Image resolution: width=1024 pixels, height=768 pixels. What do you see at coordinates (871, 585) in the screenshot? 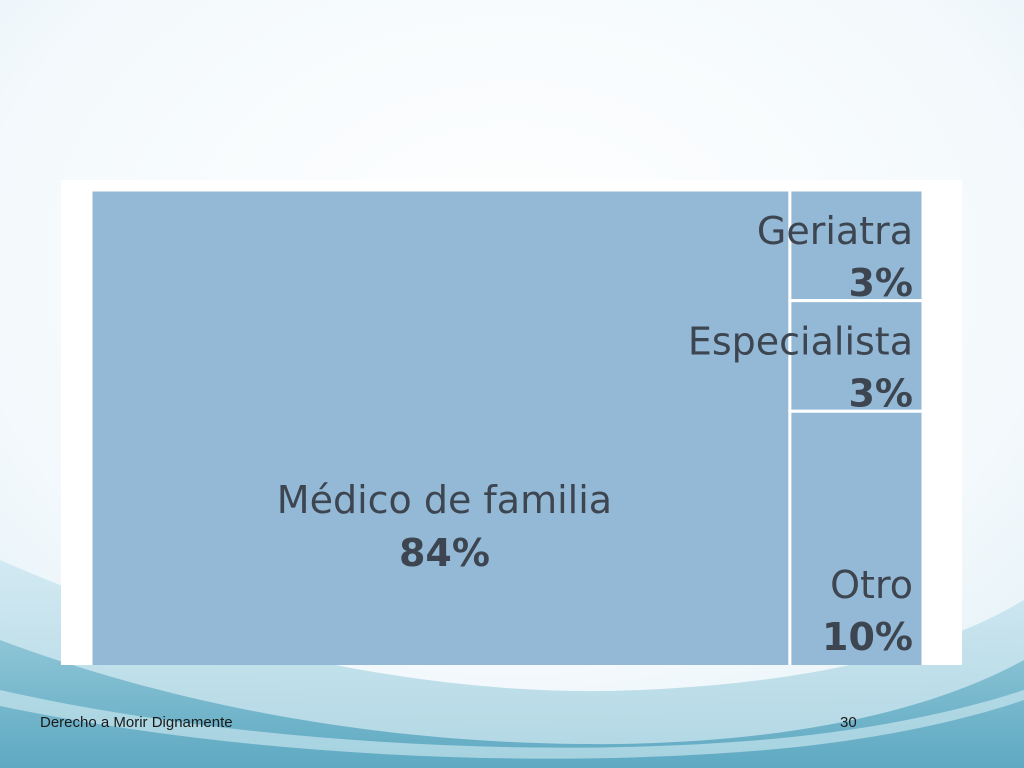
I see `cell-label-otro: Otro` at bounding box center [871, 585].